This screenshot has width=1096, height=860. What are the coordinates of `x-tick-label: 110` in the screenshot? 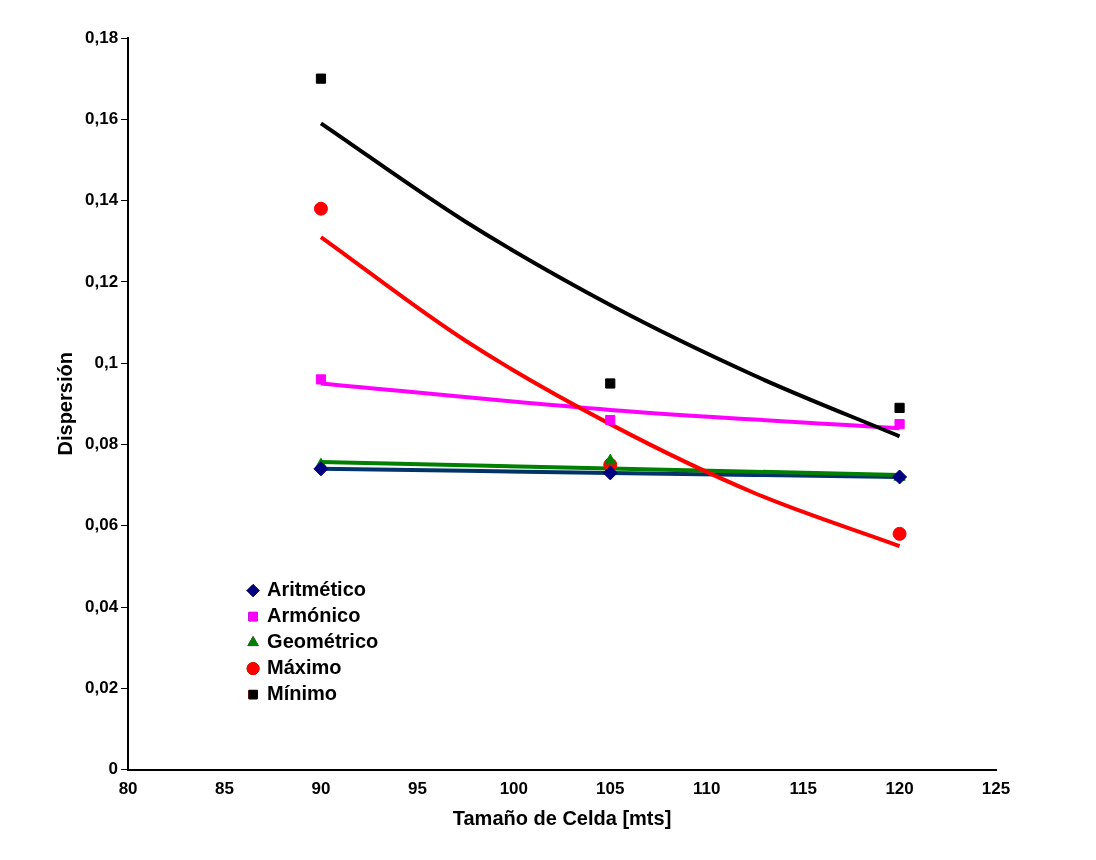 It's located at (706, 789).